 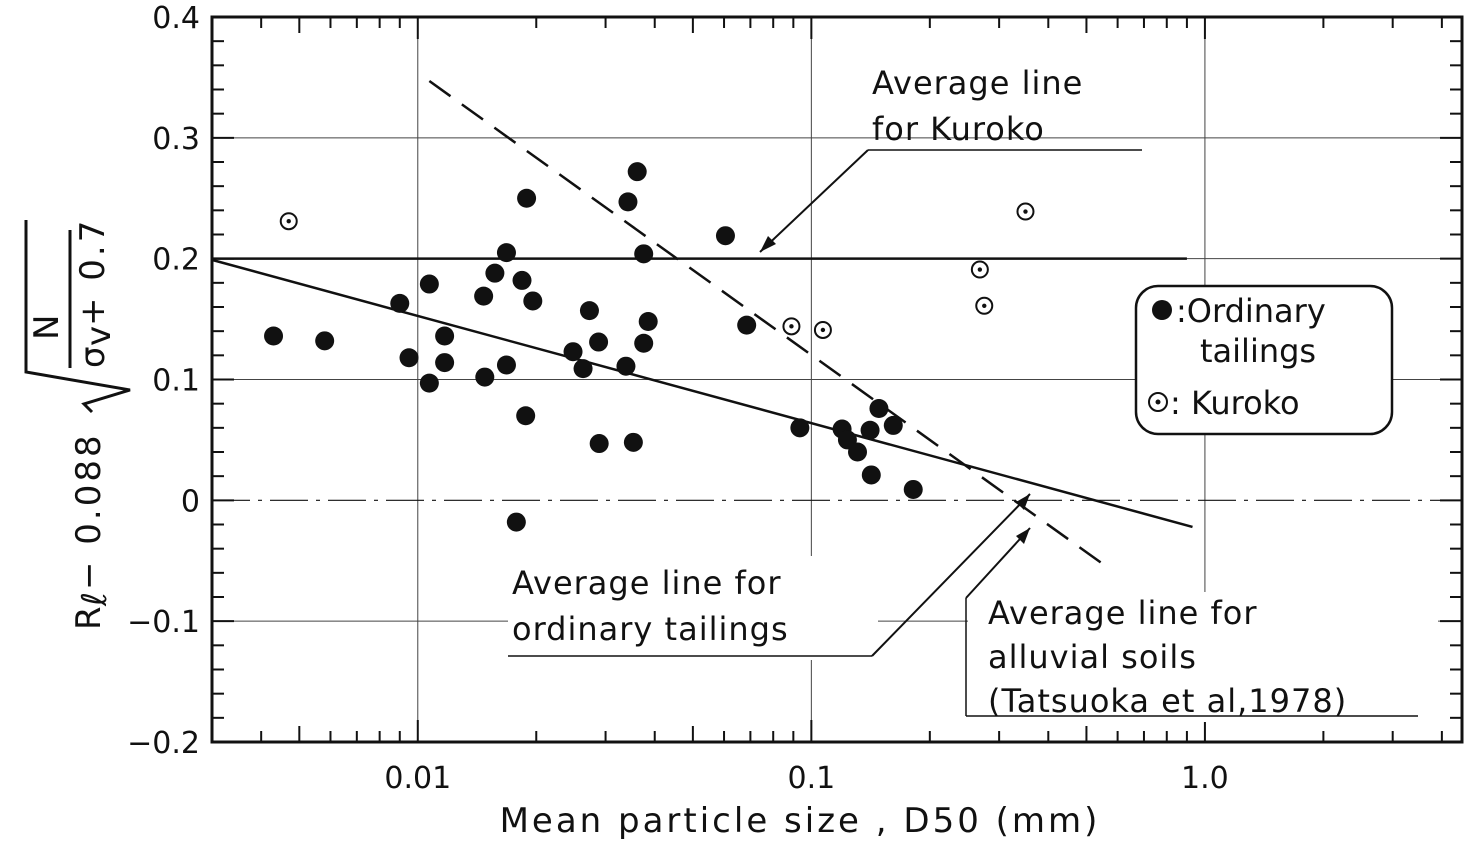 I want to click on legend-ordinary-label-line1: :Ordinary, so click(x=1251, y=311).